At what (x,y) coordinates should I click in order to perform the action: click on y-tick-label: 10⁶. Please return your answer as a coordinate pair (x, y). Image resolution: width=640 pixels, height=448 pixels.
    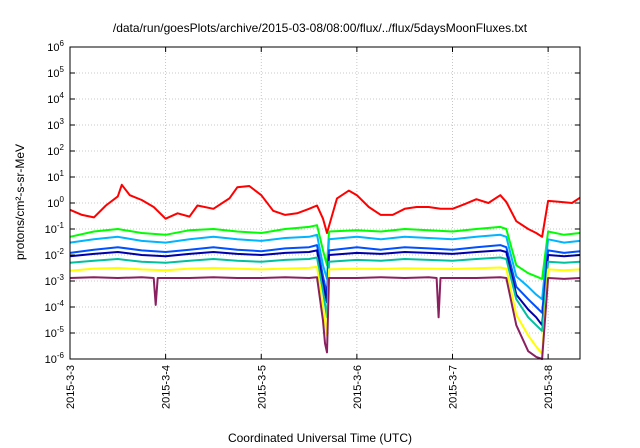
    Looking at the image, I should click on (55, 46).